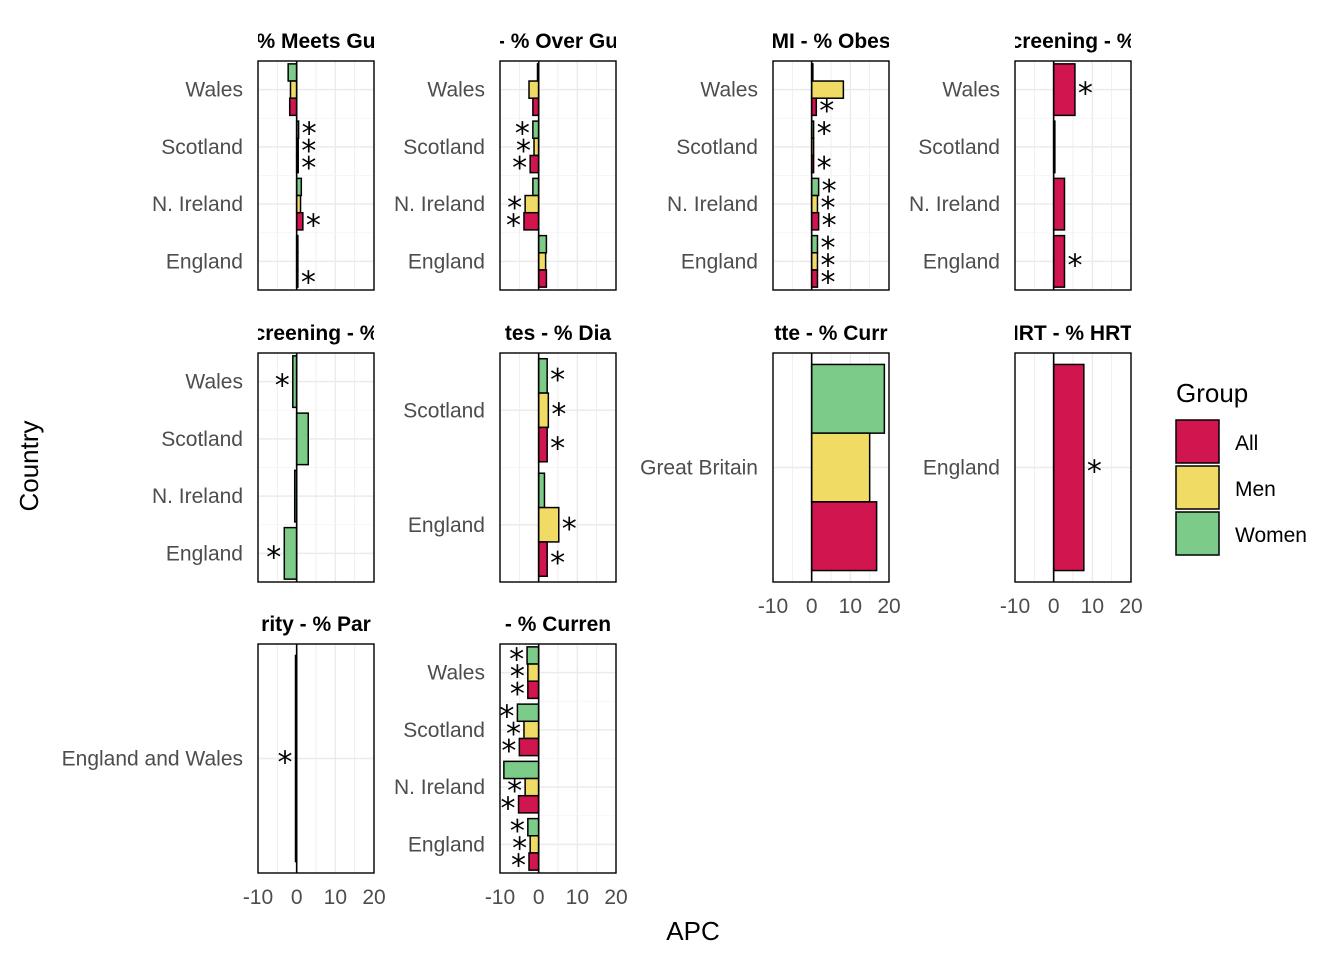 The width and height of the screenshot is (1344, 960). Describe the element at coordinates (1271, 535) in the screenshot. I see `legend-label: Women` at that location.